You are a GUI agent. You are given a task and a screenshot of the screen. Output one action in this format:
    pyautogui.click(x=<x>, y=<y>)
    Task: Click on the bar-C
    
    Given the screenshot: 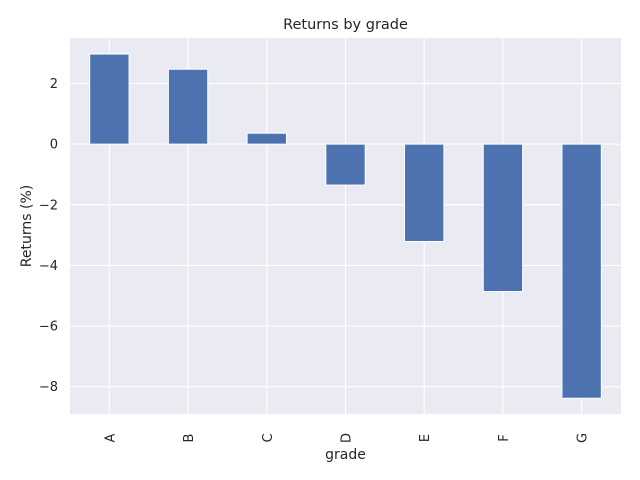 What is the action you would take?
    pyautogui.click(x=266, y=138)
    